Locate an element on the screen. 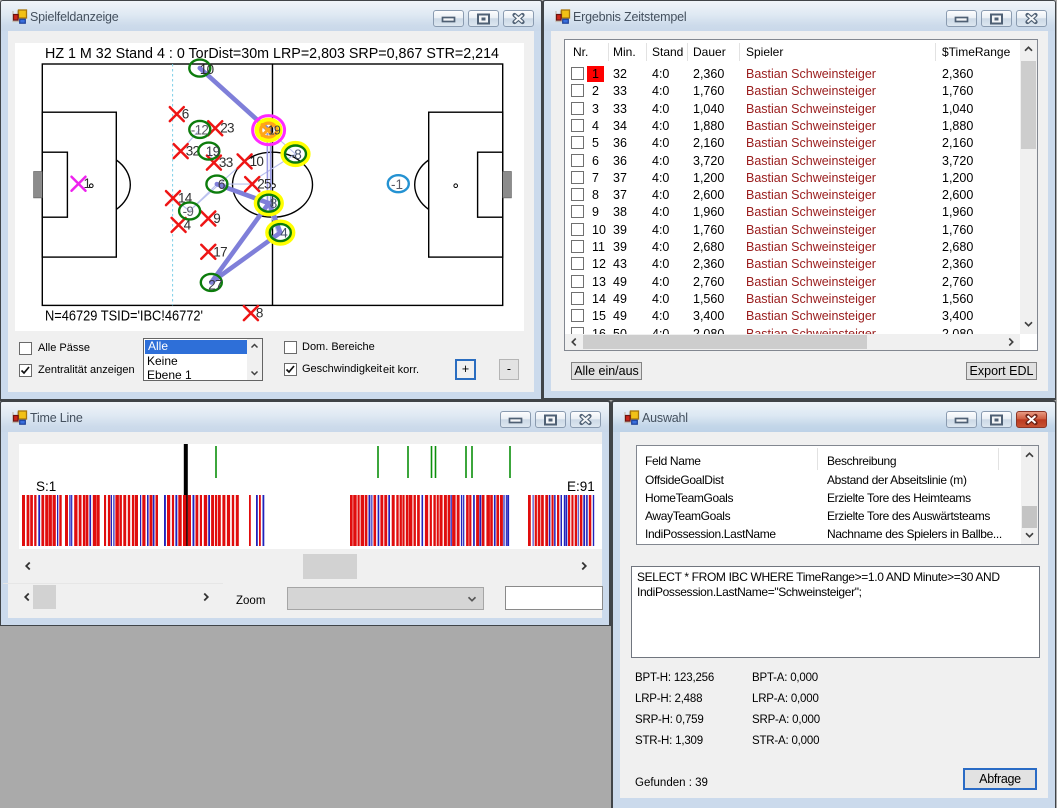 This screenshot has height=808, width=1057. svg-text: S:1 is located at coordinates (46, 486).